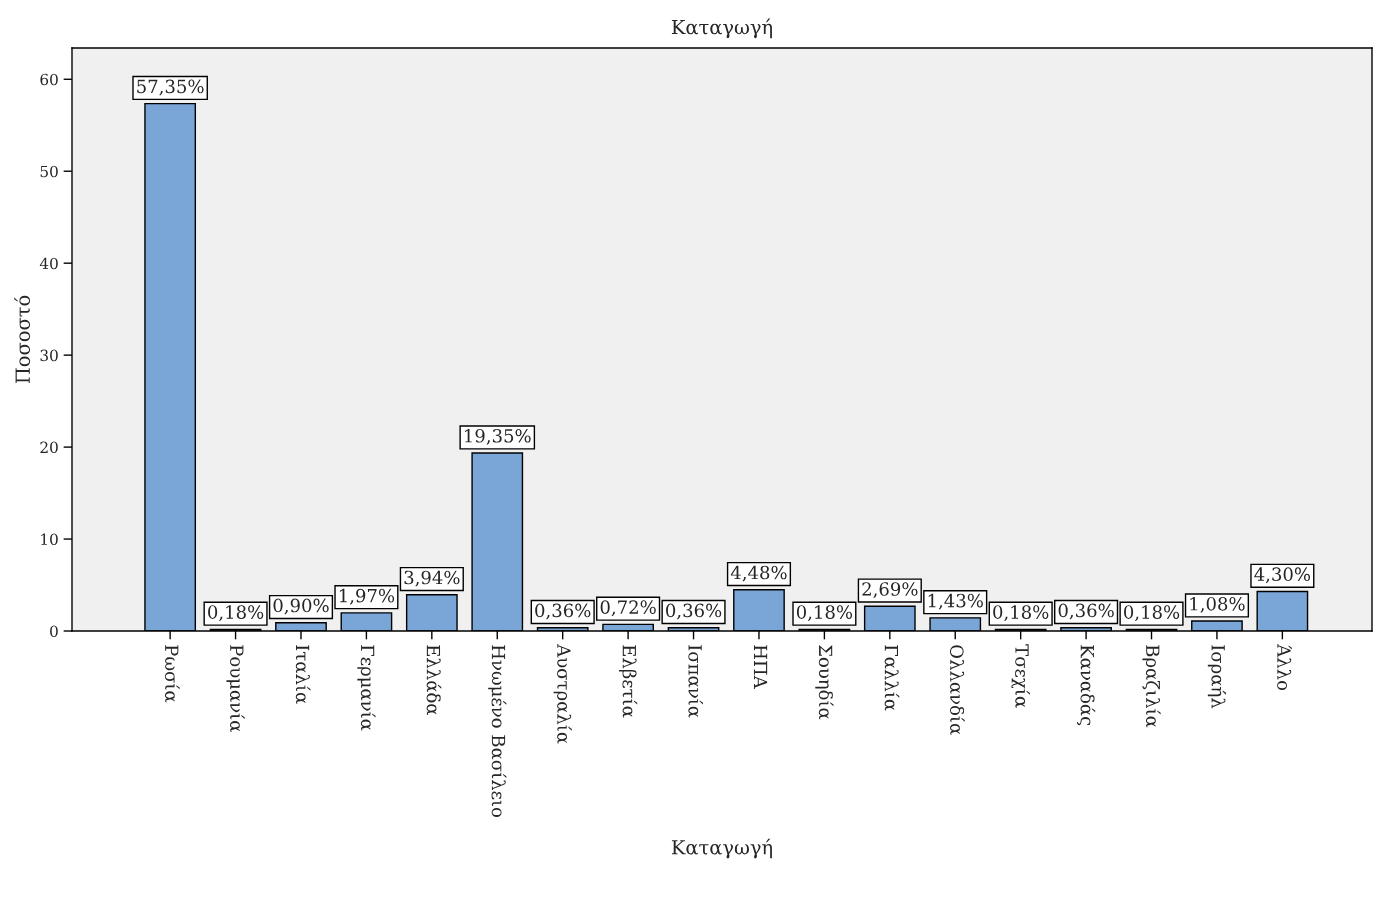  Describe the element at coordinates (562, 694) in the screenshot. I see `x-tick-label: Αυστραλία` at that location.